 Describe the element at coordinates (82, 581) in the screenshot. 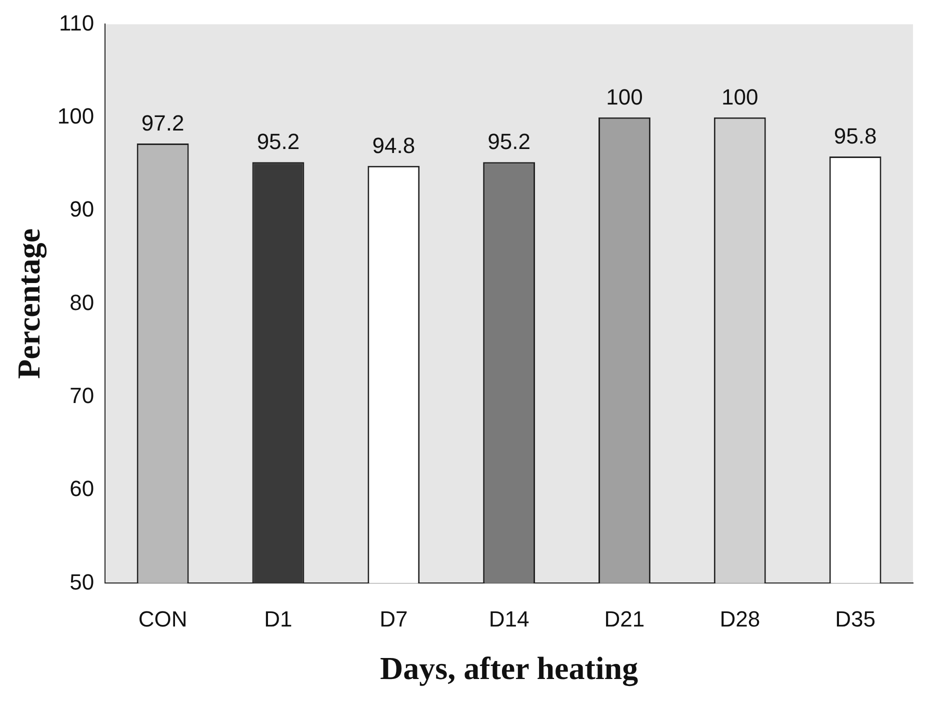

I see `y-tick-label: 50` at that location.